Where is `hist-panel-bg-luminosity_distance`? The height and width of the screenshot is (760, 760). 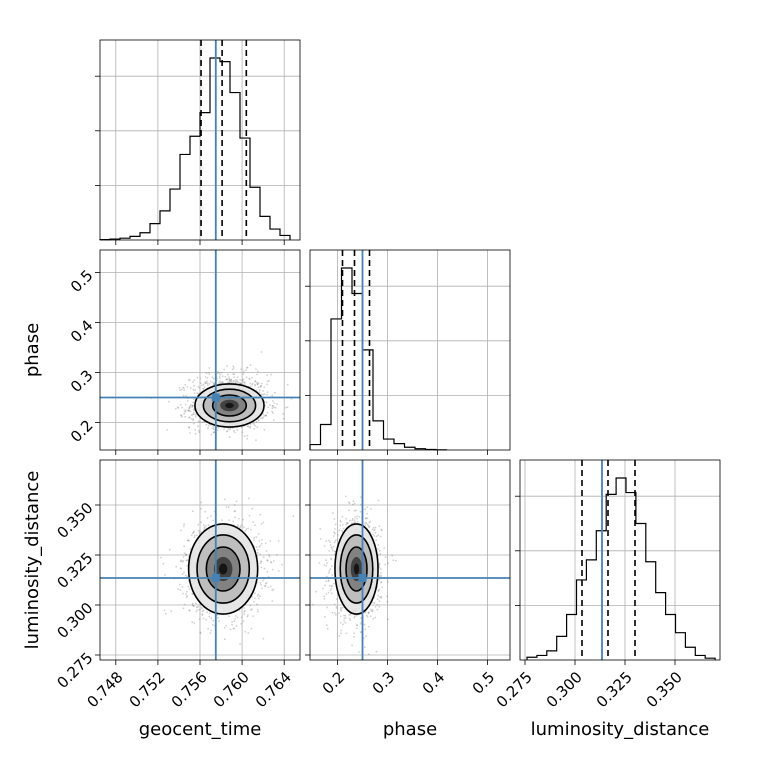
hist-panel-bg-luminosity_distance is located at coordinates (620, 560).